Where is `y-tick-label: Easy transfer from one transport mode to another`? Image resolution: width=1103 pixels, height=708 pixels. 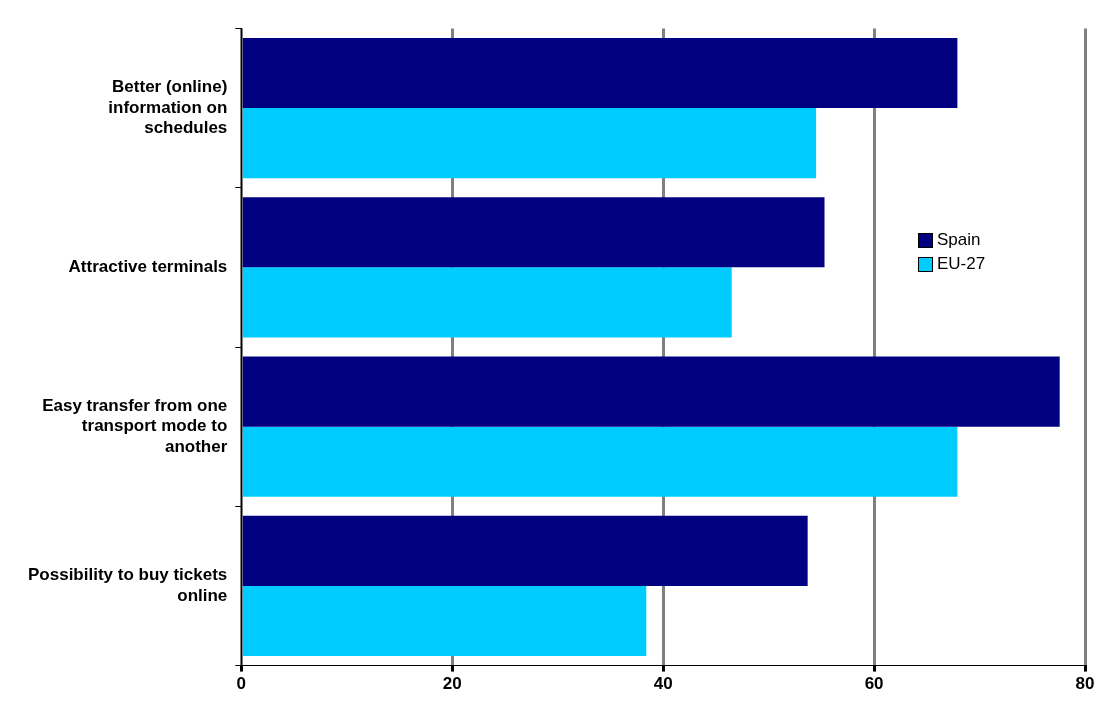 y-tick-label: Easy transfer from one transport mode to another is located at coordinates (135, 425).